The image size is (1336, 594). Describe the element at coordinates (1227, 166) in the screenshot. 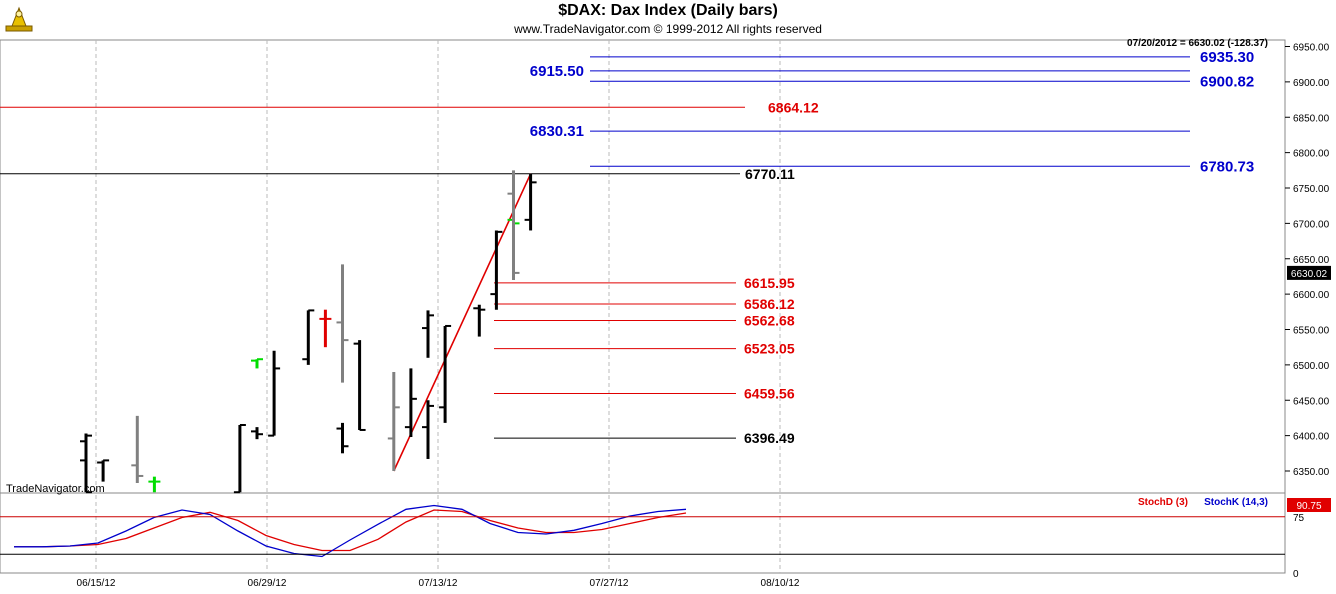

I see `level-label: 6780.73` at that location.